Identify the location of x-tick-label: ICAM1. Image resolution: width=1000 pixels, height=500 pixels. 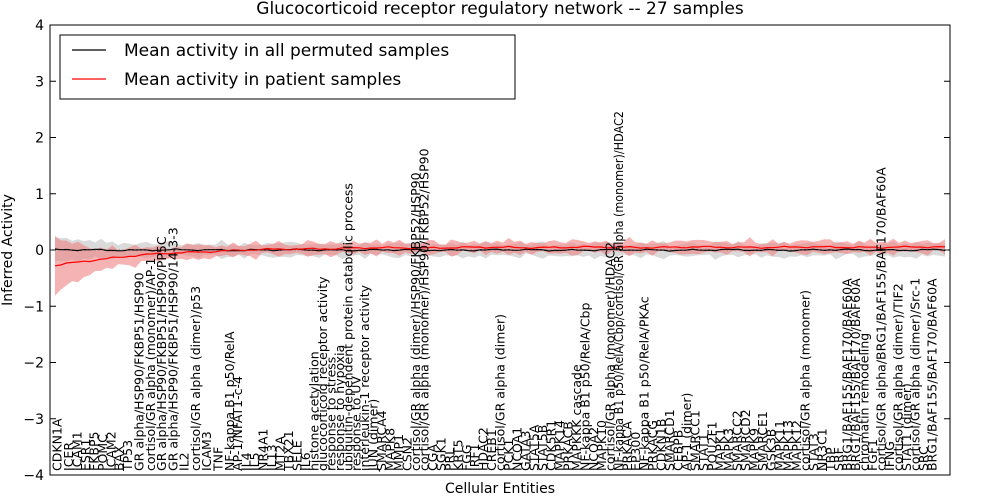
(76, 451).